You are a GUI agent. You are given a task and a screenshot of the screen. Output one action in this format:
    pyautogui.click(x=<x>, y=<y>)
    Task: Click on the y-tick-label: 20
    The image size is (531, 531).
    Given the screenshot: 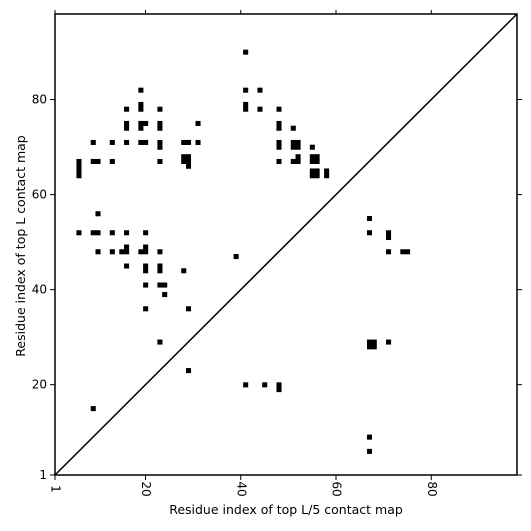 What is the action you would take?
    pyautogui.click(x=39, y=385)
    